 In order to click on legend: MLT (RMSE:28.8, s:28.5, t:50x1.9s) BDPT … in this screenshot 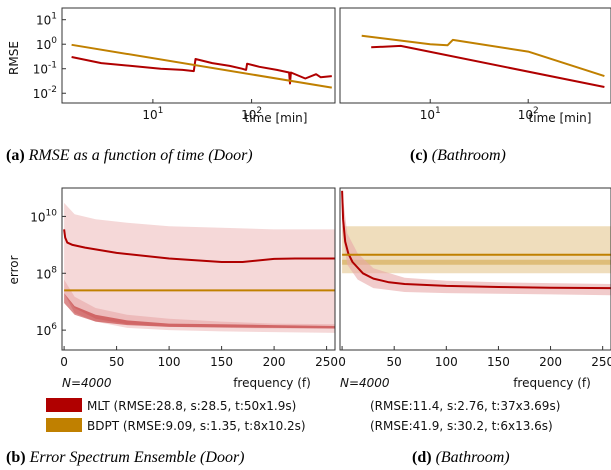, I will do `click(303, 415)`.